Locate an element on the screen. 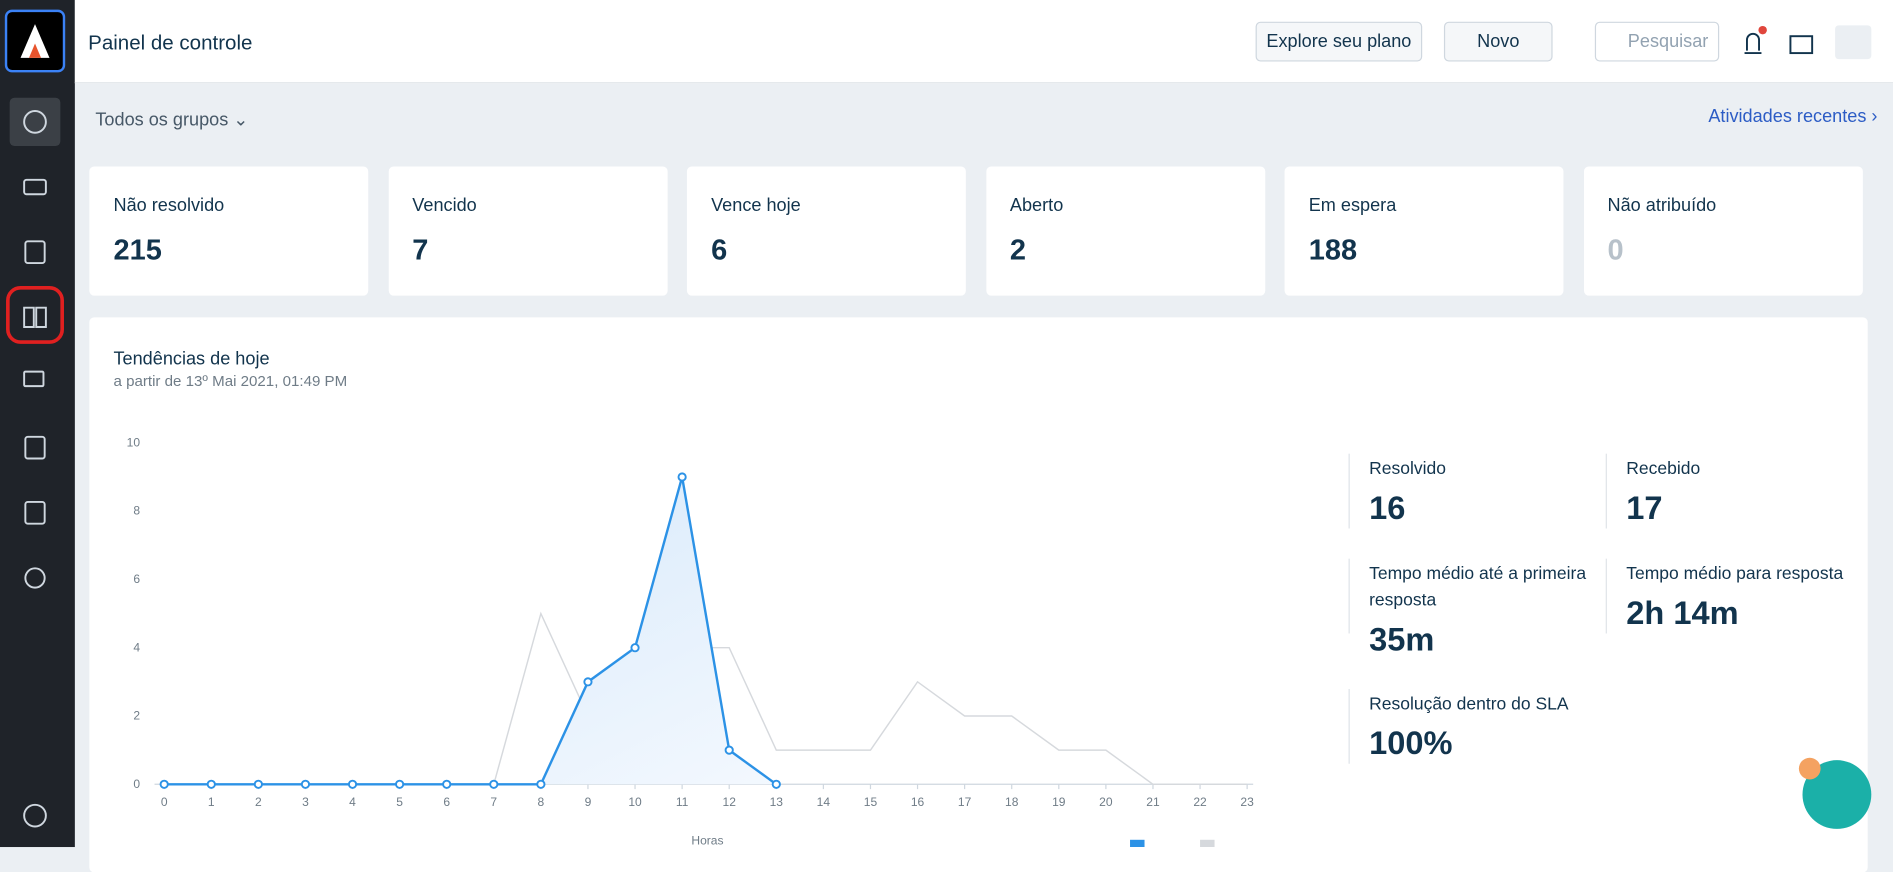  card-label: Em espera is located at coordinates (1352, 205).